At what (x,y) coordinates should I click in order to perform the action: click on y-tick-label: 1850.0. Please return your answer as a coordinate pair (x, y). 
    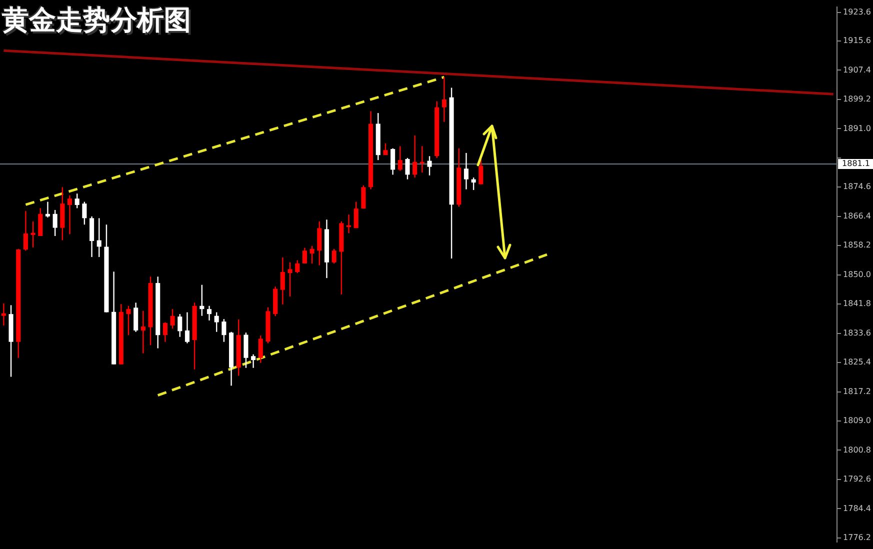
    Looking at the image, I should click on (857, 274).